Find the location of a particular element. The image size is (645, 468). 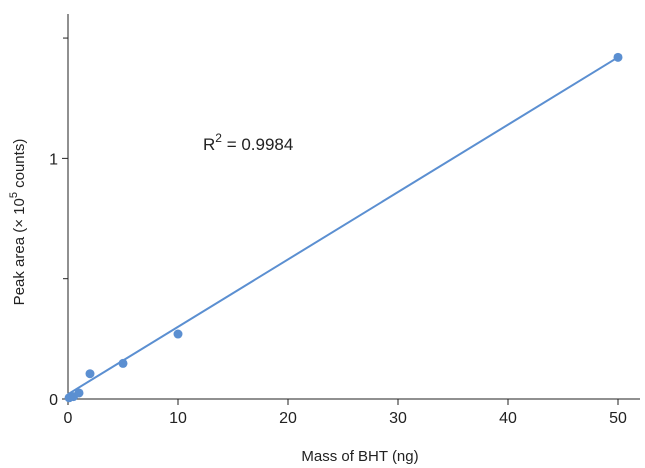

y-tick-label: 0 is located at coordinates (53, 400).